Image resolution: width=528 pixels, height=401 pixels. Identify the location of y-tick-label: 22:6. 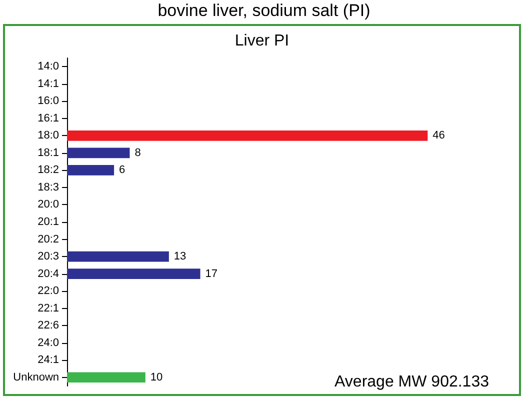
(48, 326).